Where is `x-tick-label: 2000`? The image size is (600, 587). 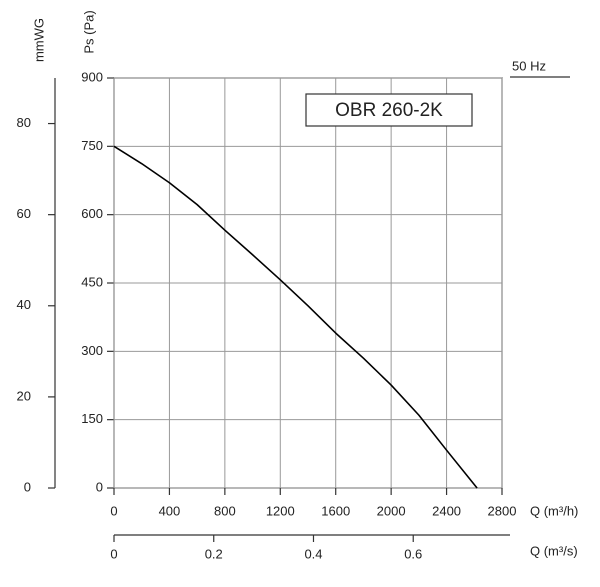 x-tick-label: 2000 is located at coordinates (391, 510).